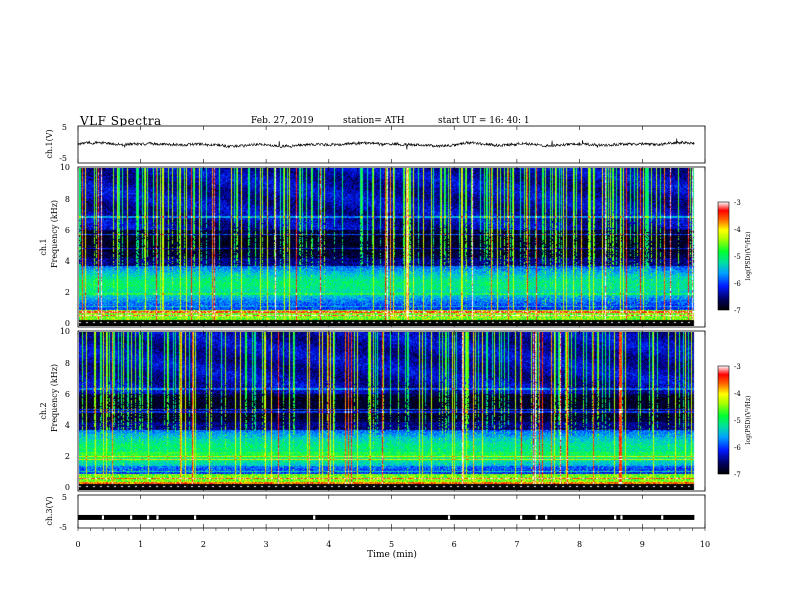 Image resolution: width=792 pixels, height=612 pixels. I want to click on ch3-trace-band, so click(386, 517).